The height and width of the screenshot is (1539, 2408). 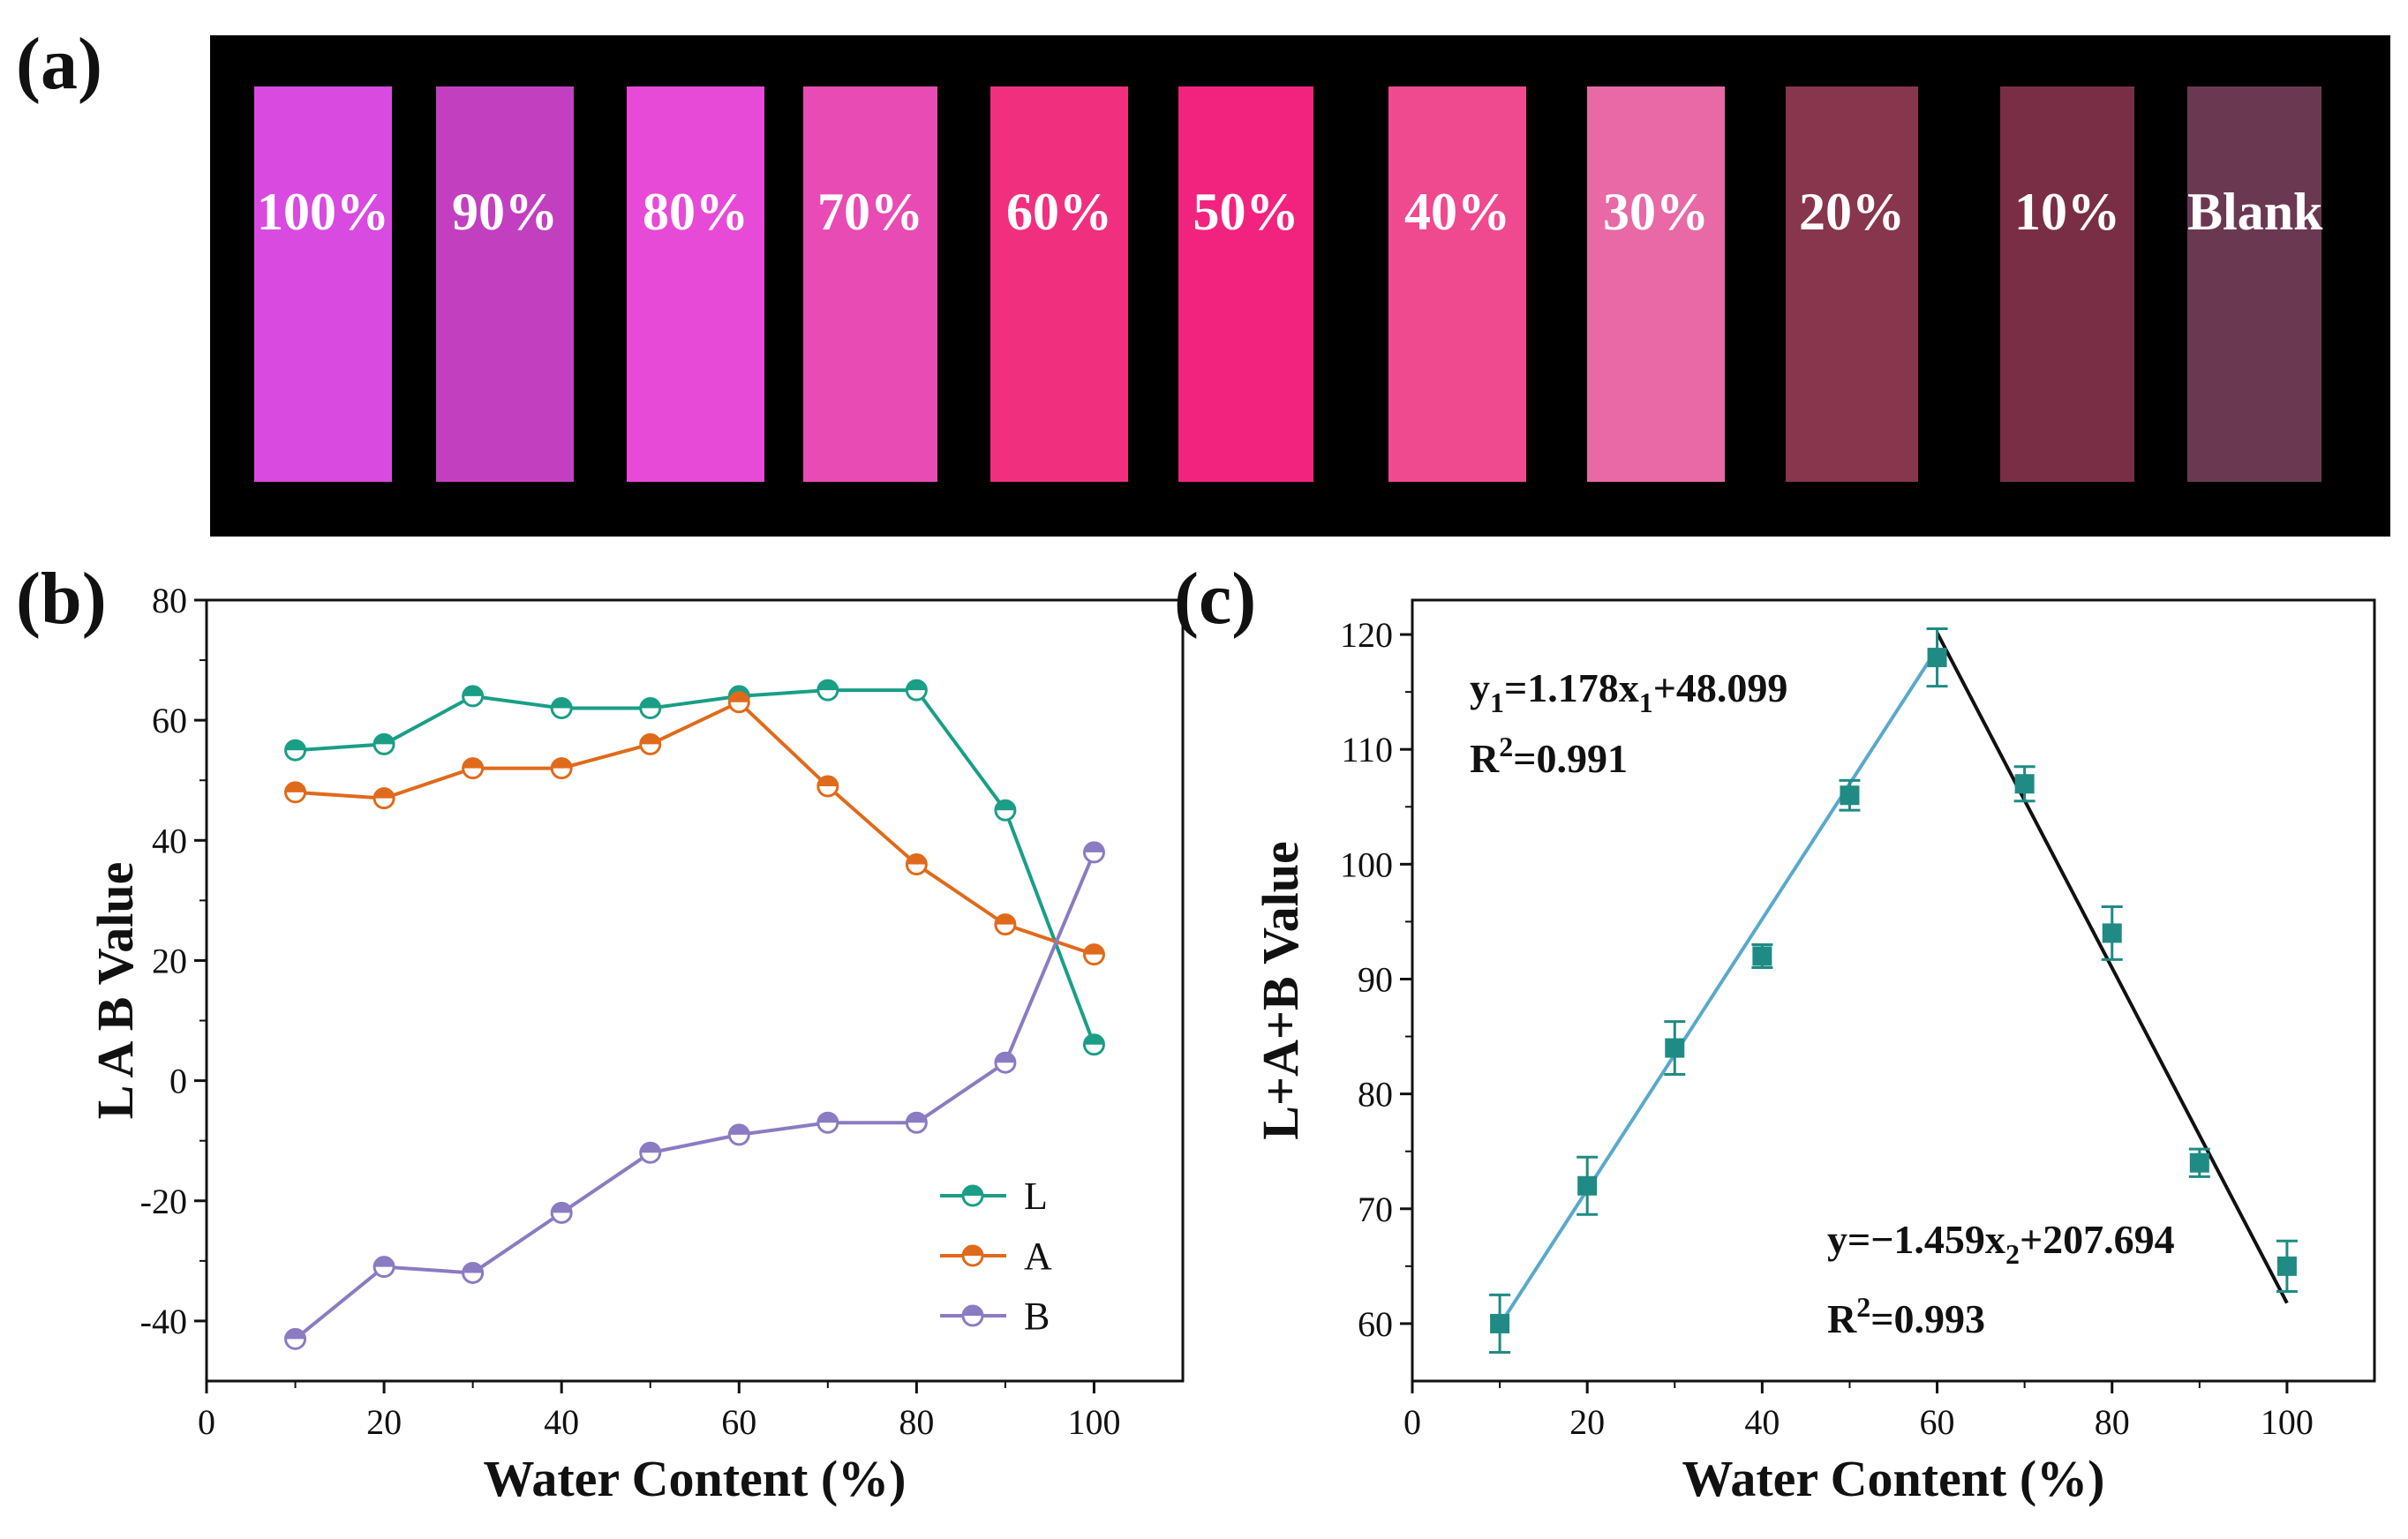 I want to click on y-tick-label: 100, so click(x=1366, y=864).